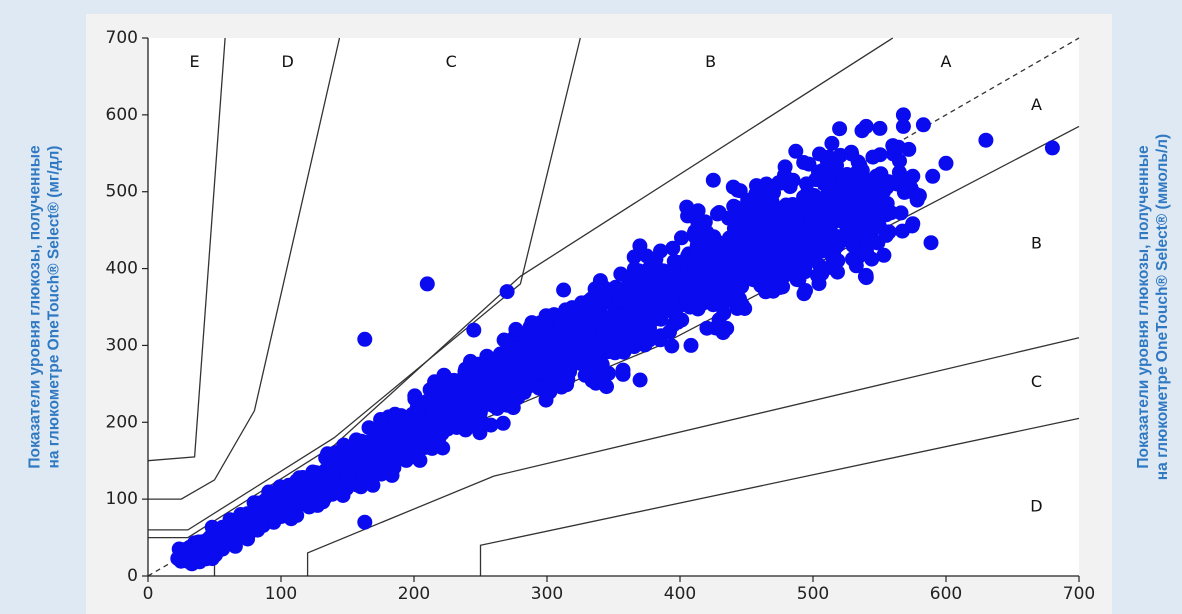 Image resolution: width=1182 pixels, height=614 pixels. Describe the element at coordinates (813, 594) in the screenshot. I see `x-tick-label: 500` at that location.